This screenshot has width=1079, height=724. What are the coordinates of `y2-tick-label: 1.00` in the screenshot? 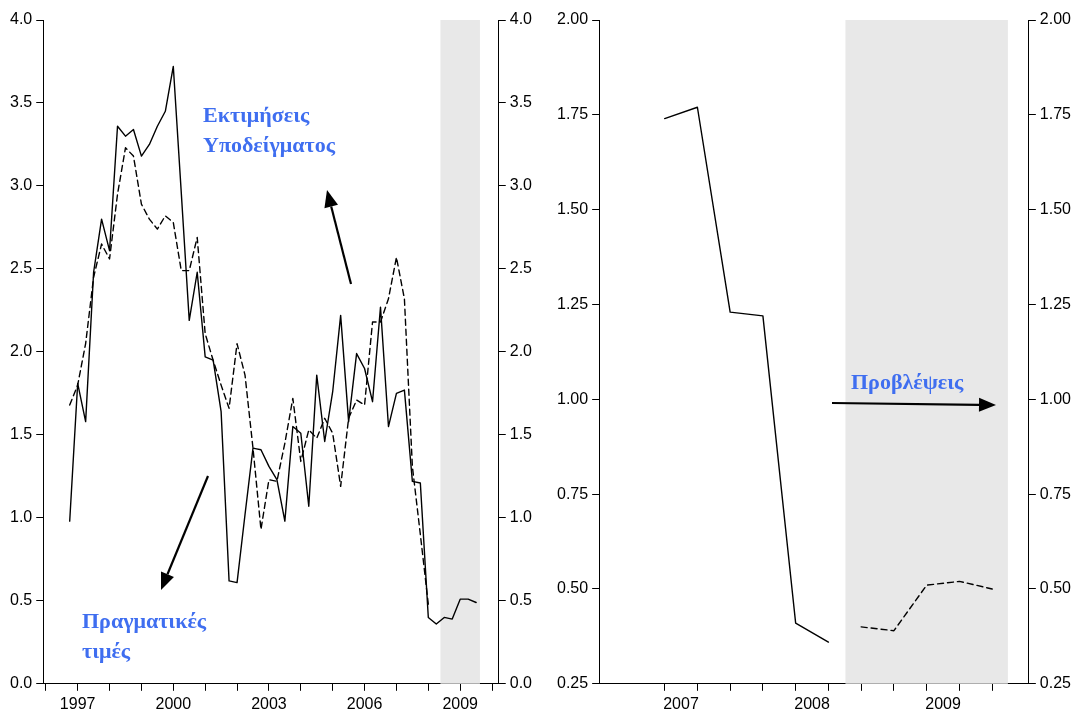 It's located at (1055, 398).